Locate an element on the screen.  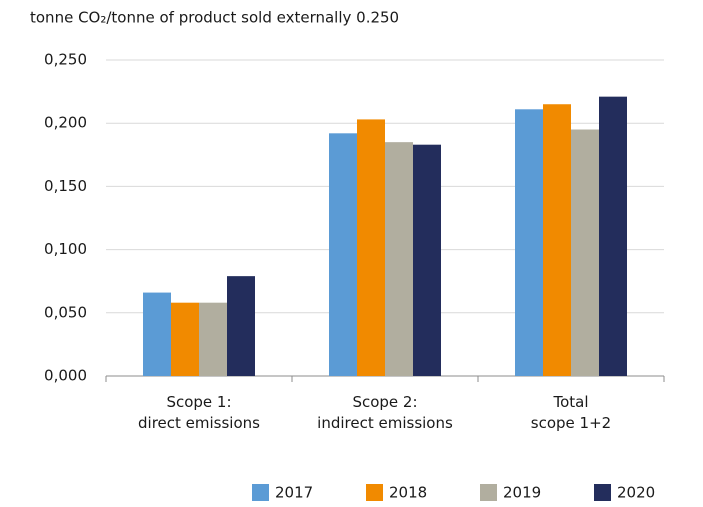
y-tick-label: 0,200 is located at coordinates (65, 123).